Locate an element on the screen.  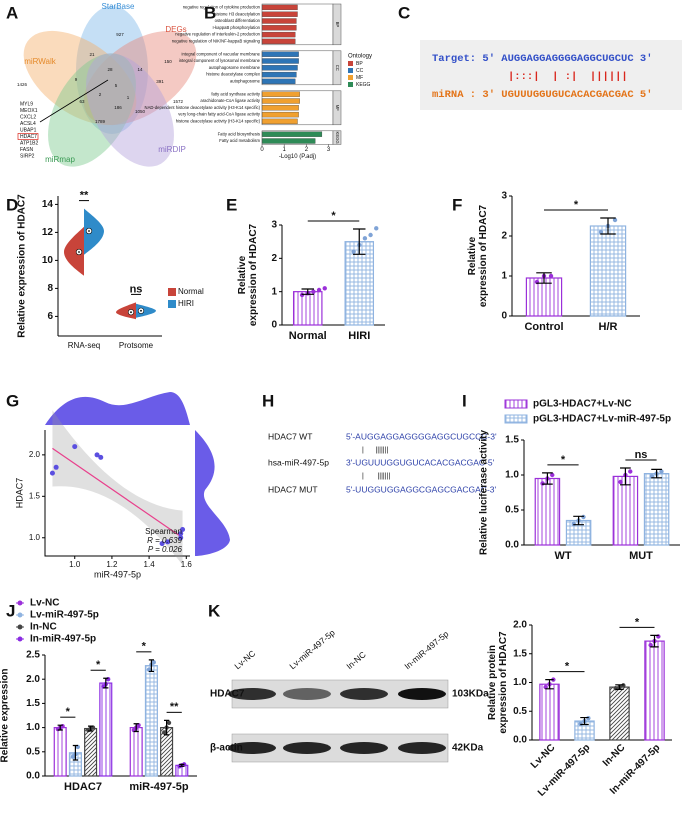
gene-label: CXCL2 is located at coordinates (28, 117).